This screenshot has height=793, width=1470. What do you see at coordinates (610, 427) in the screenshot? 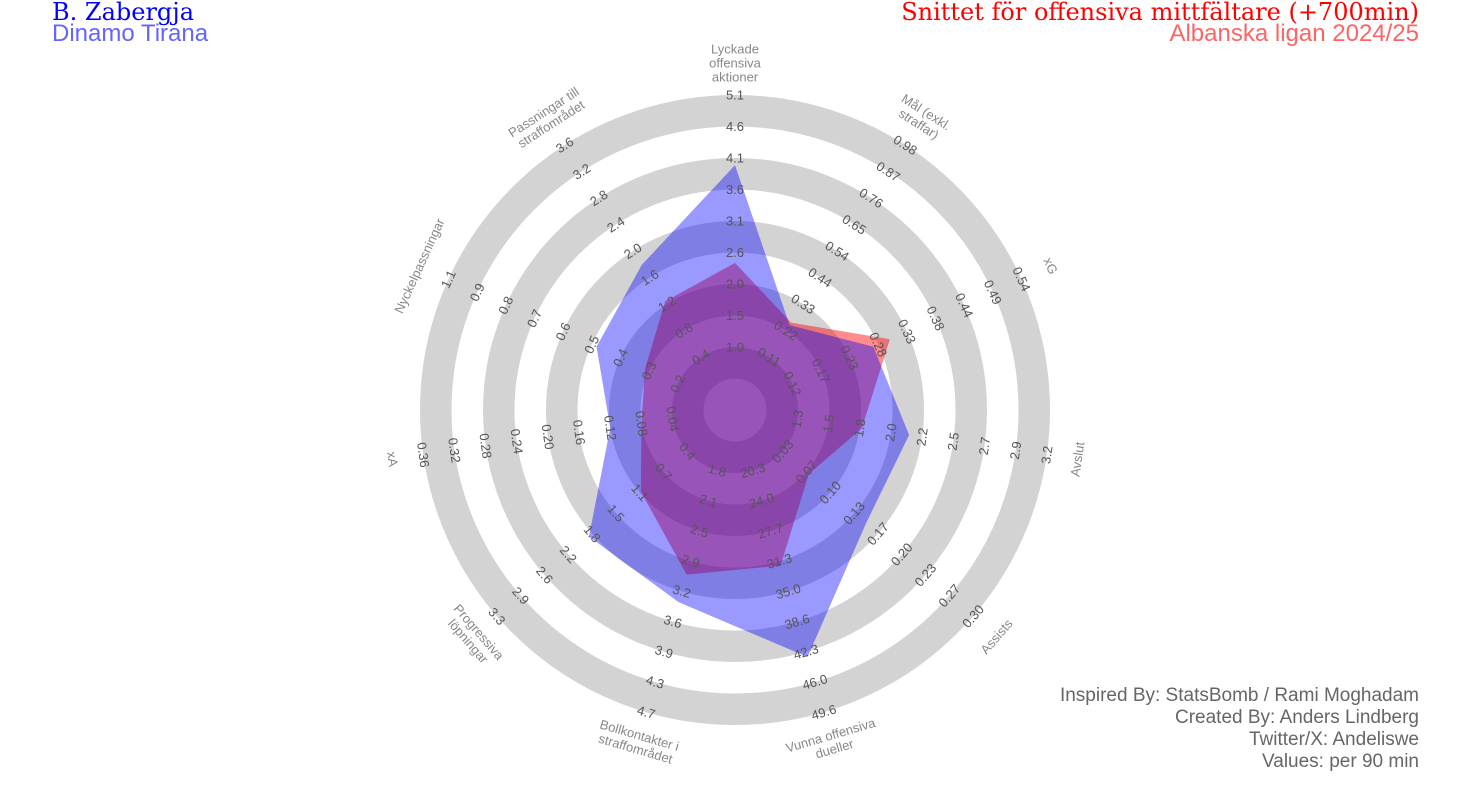
I see `tick-label: 0.12` at bounding box center [610, 427].